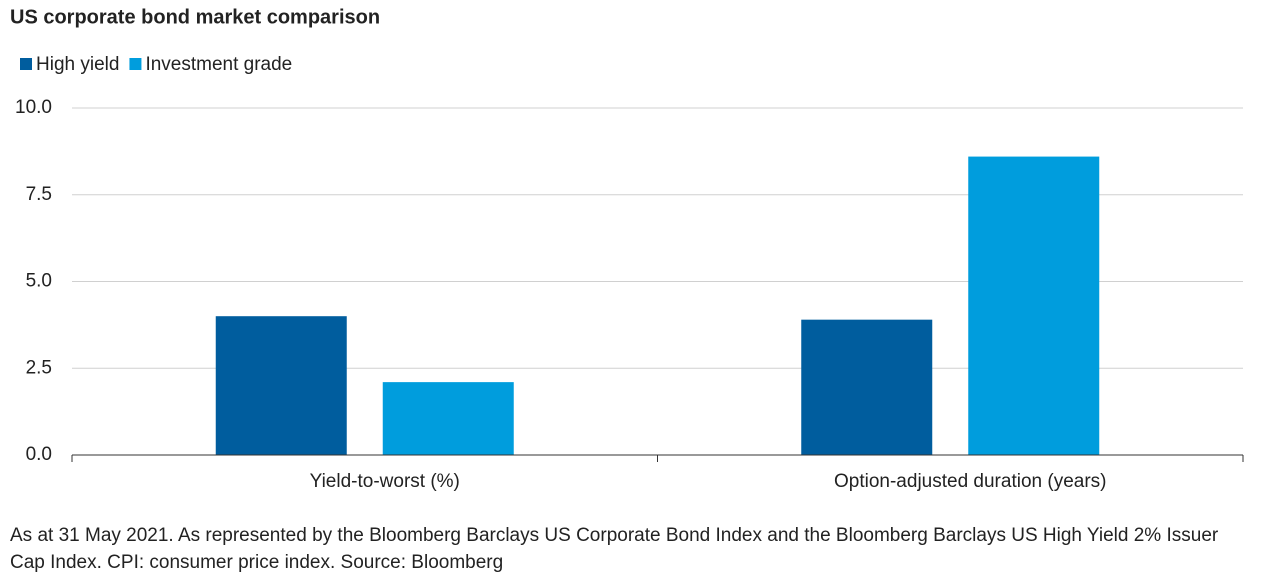 Image resolution: width=1266 pixels, height=578 pixels. What do you see at coordinates (218, 64) in the screenshot?
I see `legend-label: Investment grade` at bounding box center [218, 64].